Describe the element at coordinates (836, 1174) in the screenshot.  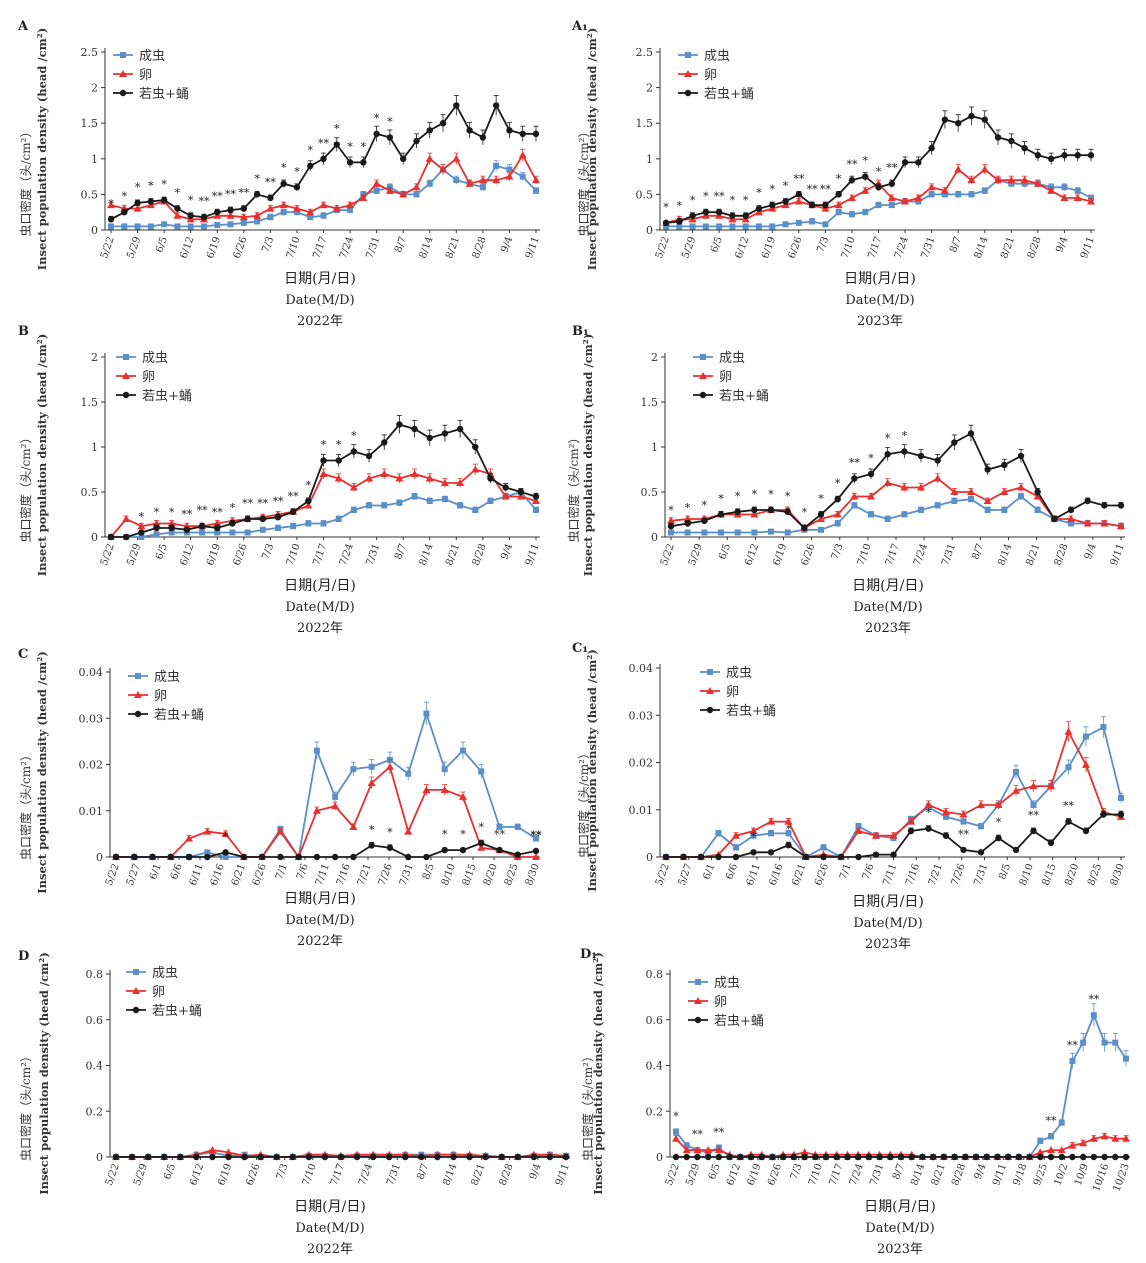
I see `x-tick-label: 7/17` at that location.